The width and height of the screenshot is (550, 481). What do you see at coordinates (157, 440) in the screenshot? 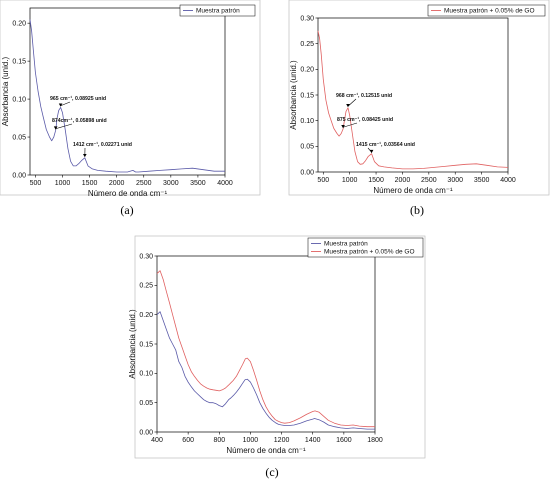
I see `x-tick-label: 400` at bounding box center [157, 440].